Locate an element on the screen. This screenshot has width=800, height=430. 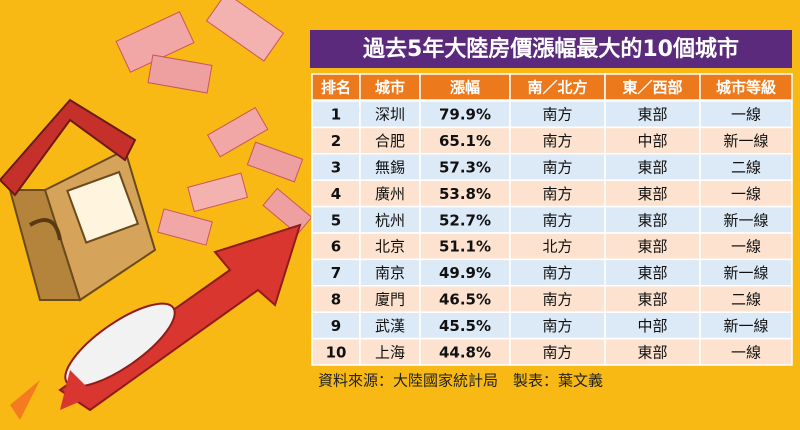
cell-text: 南京 is located at coordinates (390, 273).